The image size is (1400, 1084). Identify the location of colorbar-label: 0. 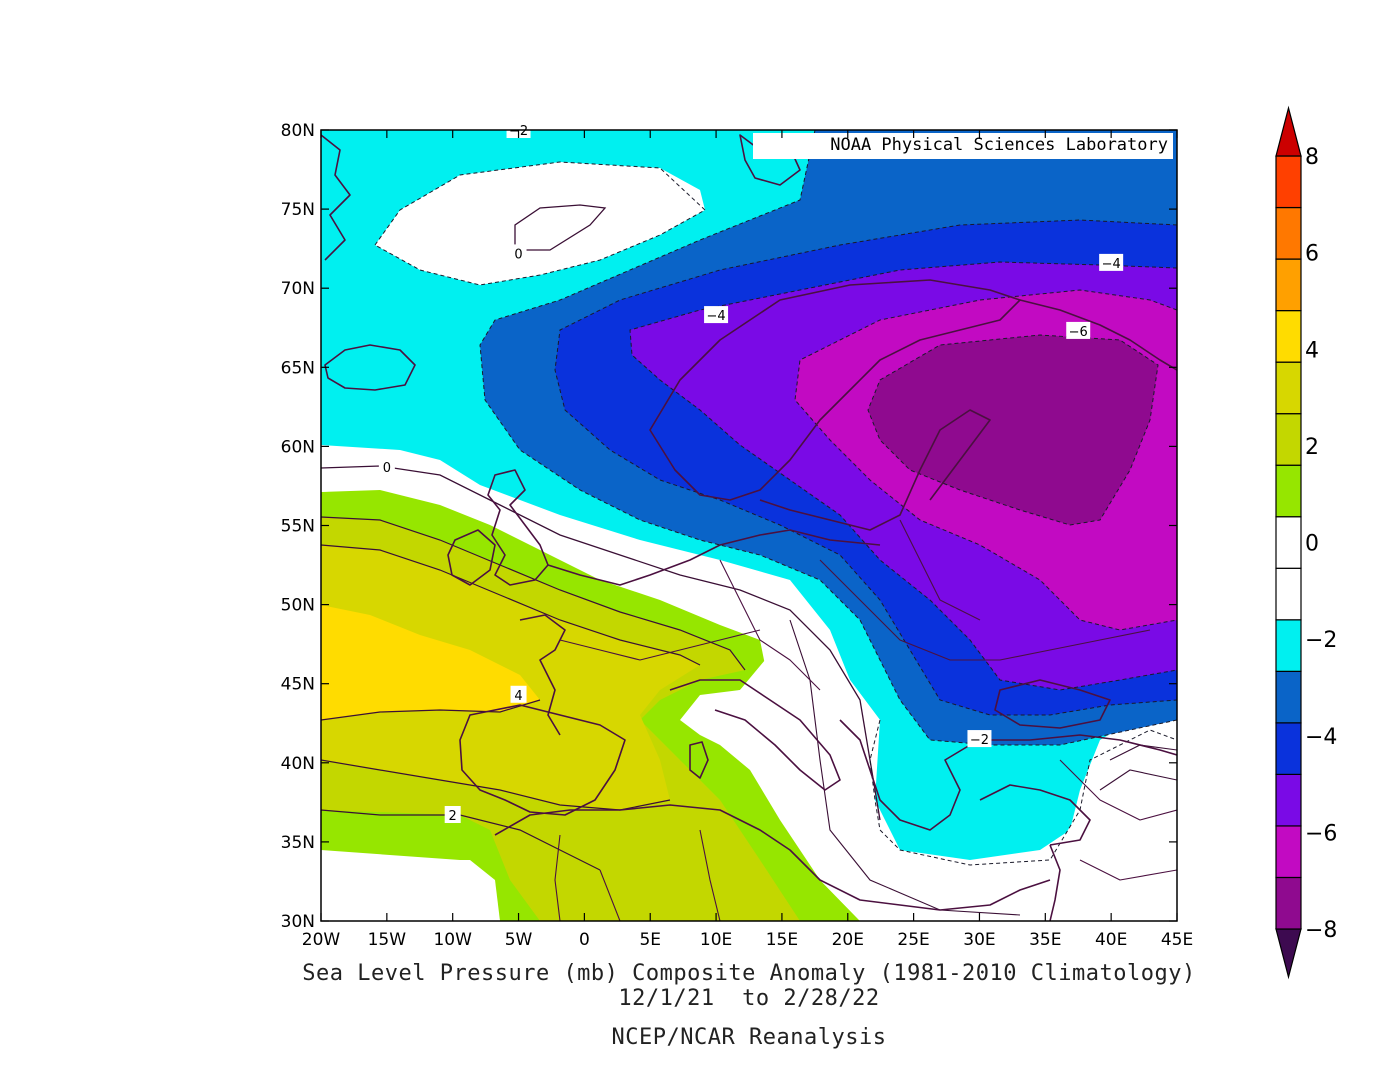
(1312, 544).